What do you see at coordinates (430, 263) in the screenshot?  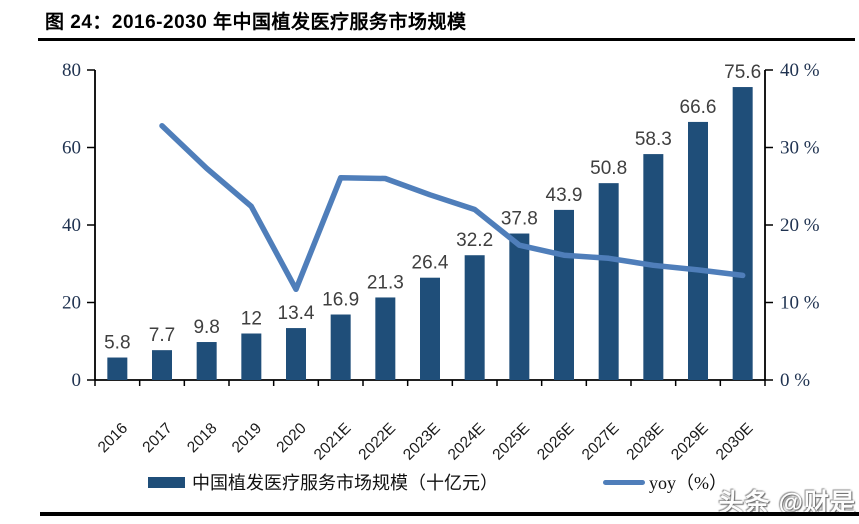 I see `bar-value-label: 26.4` at bounding box center [430, 263].